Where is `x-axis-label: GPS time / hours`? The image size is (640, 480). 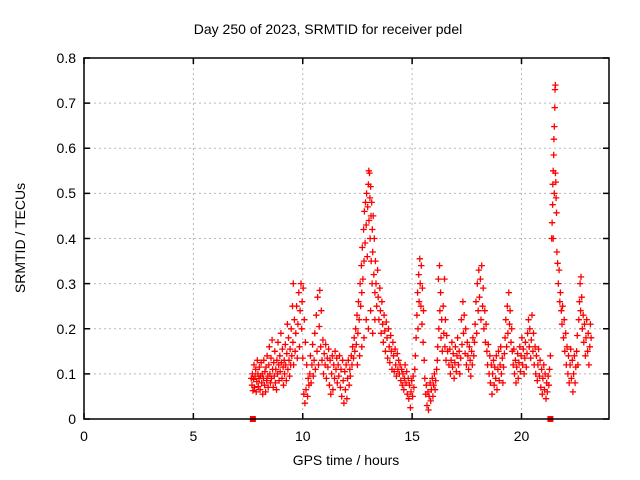
x-axis-label: GPS time / hours is located at coordinates (346, 460).